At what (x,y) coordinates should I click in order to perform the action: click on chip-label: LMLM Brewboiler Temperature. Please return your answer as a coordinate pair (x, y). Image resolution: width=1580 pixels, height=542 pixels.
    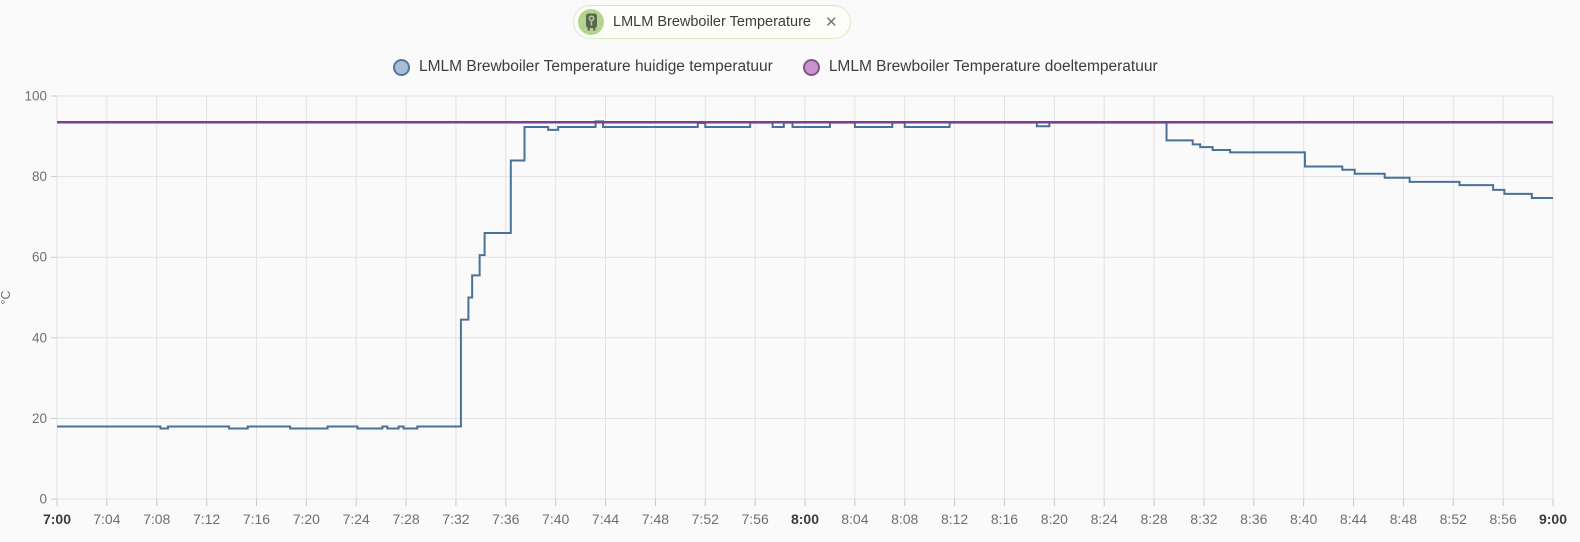
    Looking at the image, I should click on (712, 22).